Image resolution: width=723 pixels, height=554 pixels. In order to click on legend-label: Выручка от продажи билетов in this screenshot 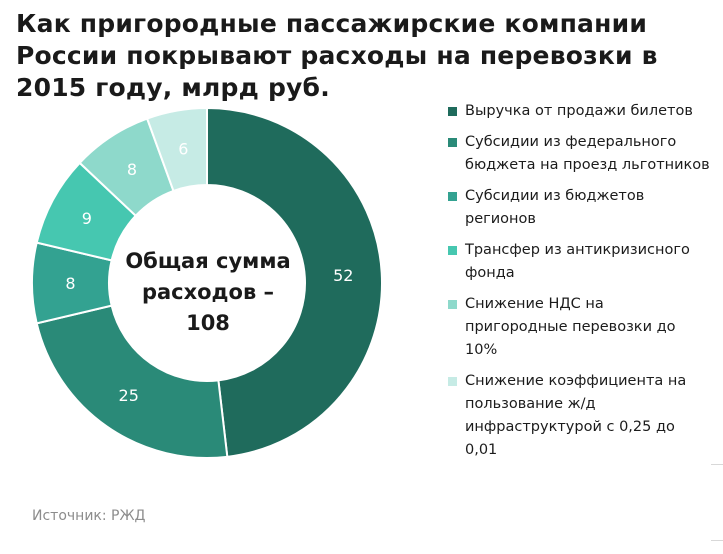, I will do `click(579, 111)`.